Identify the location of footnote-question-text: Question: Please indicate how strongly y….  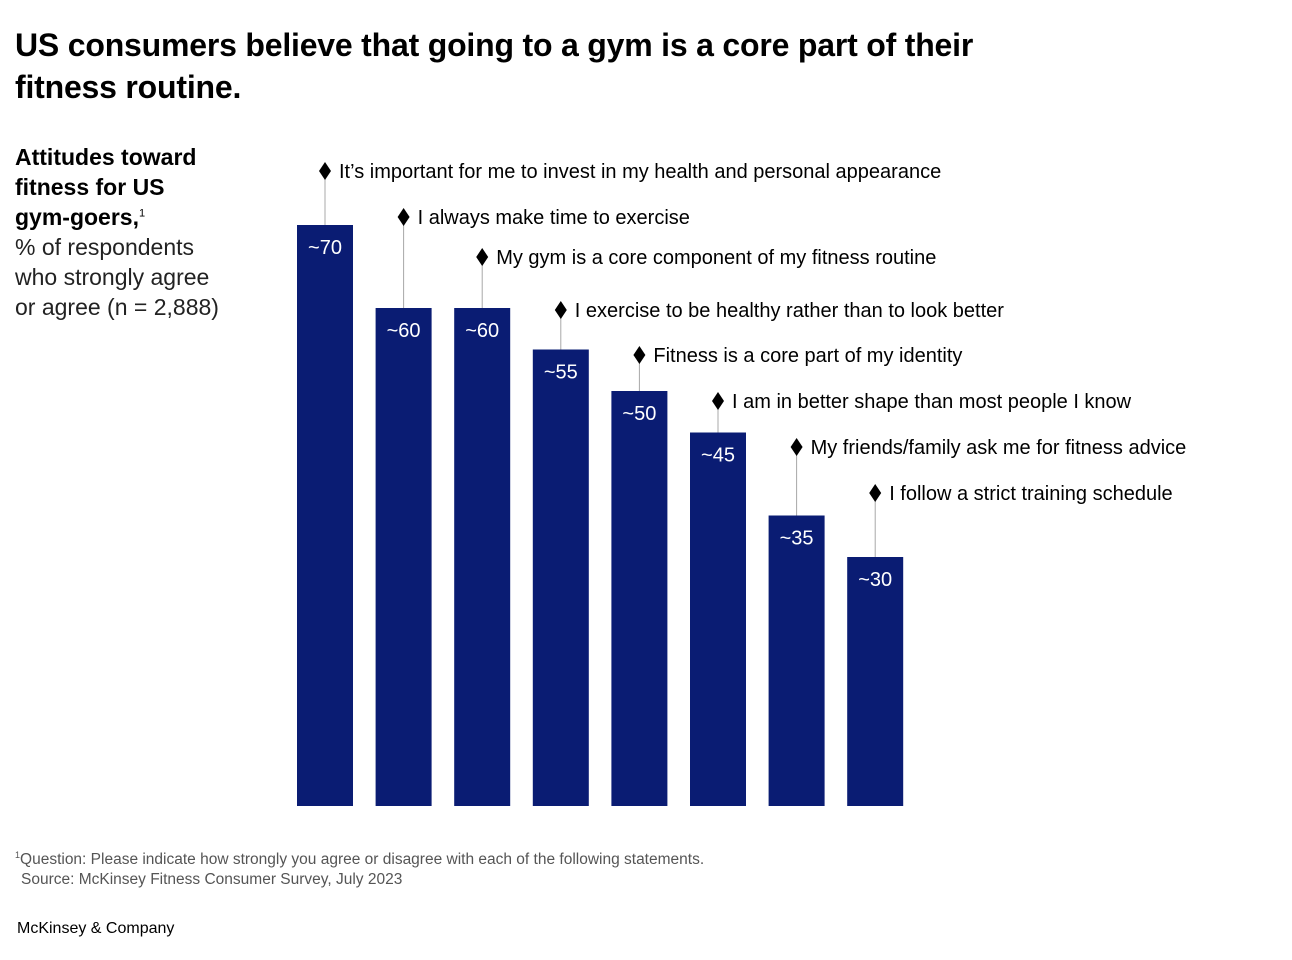
(362, 859).